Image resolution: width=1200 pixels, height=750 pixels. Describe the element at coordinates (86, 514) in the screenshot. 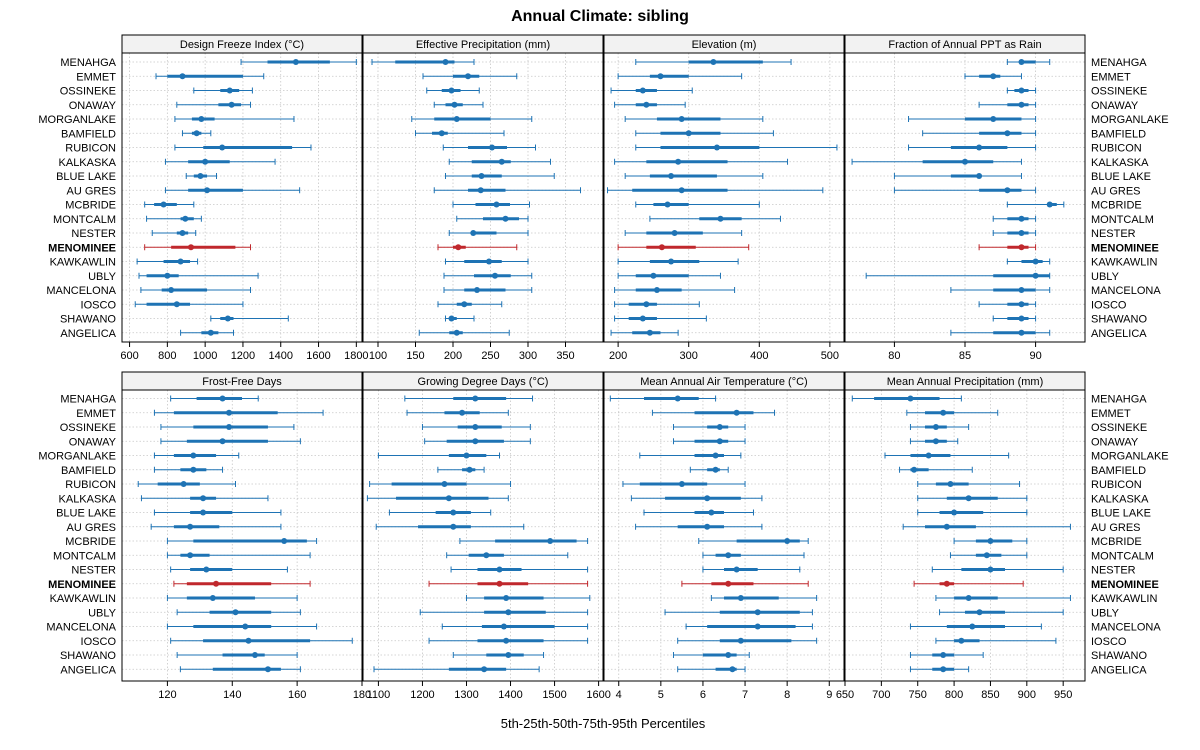

I see `site-label-left: BLUE LAKE` at that location.